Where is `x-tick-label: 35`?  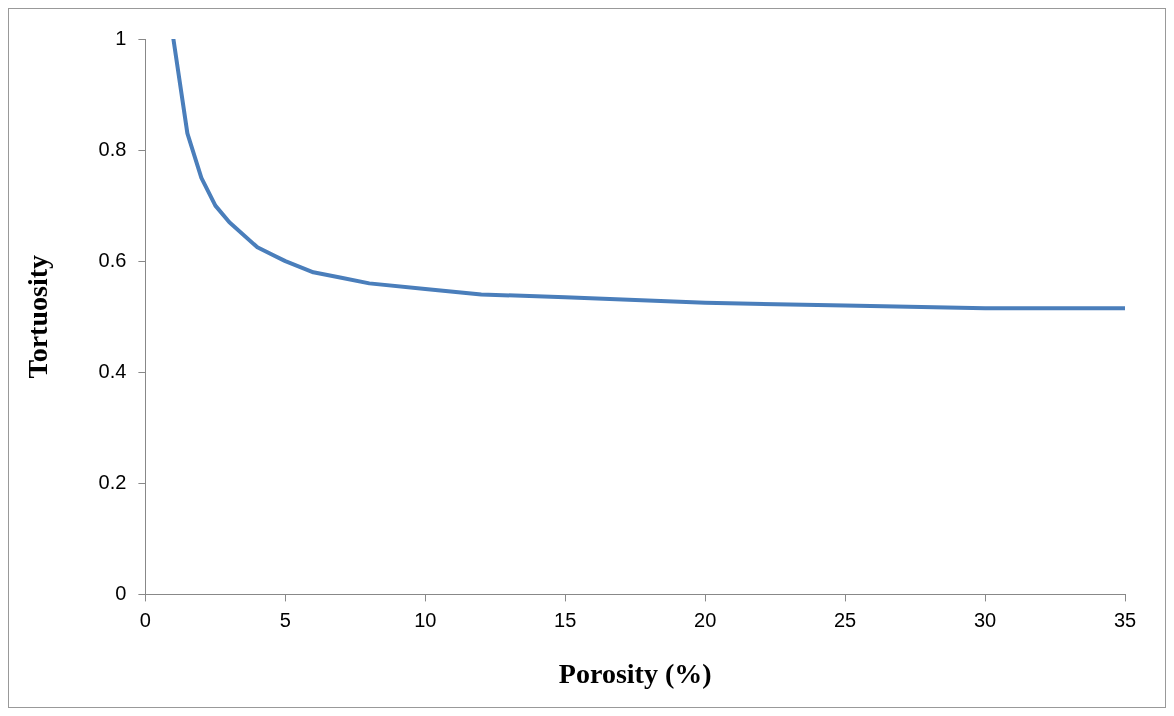
x-tick-label: 35 is located at coordinates (1125, 619).